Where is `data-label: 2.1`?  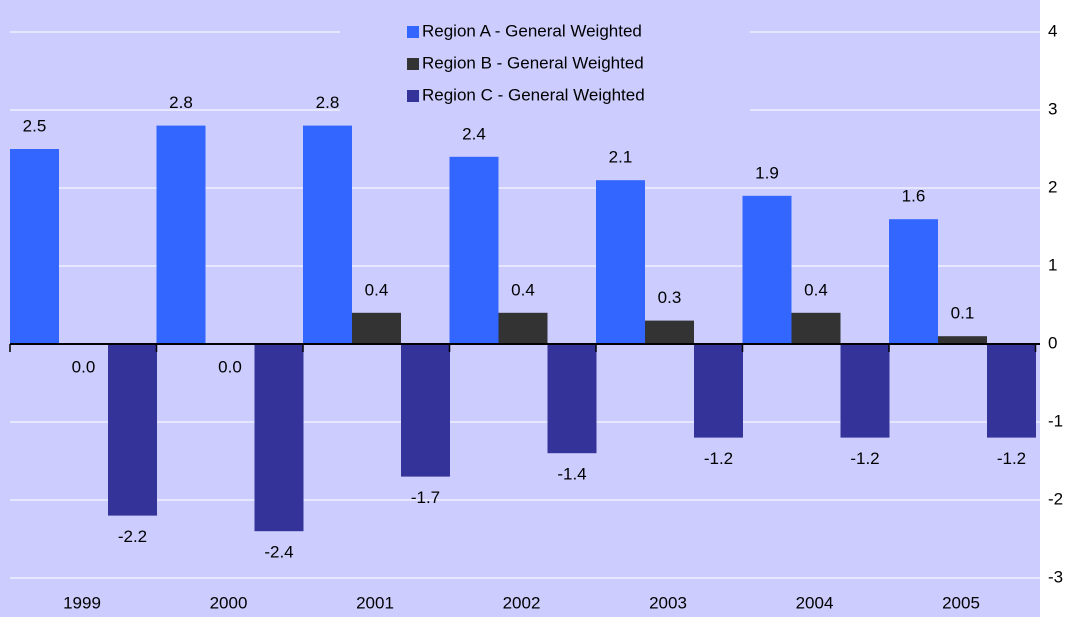
data-label: 2.1 is located at coordinates (621, 157).